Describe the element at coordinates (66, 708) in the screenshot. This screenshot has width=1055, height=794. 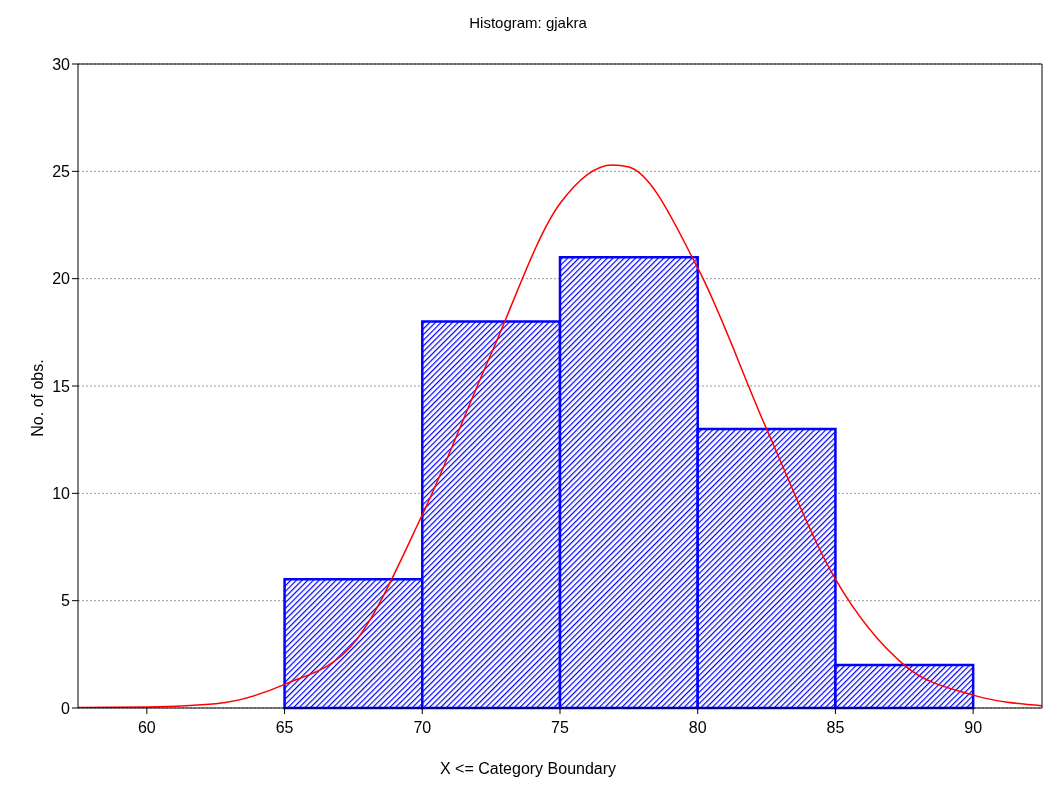
I see `y-tick-label: 0` at that location.